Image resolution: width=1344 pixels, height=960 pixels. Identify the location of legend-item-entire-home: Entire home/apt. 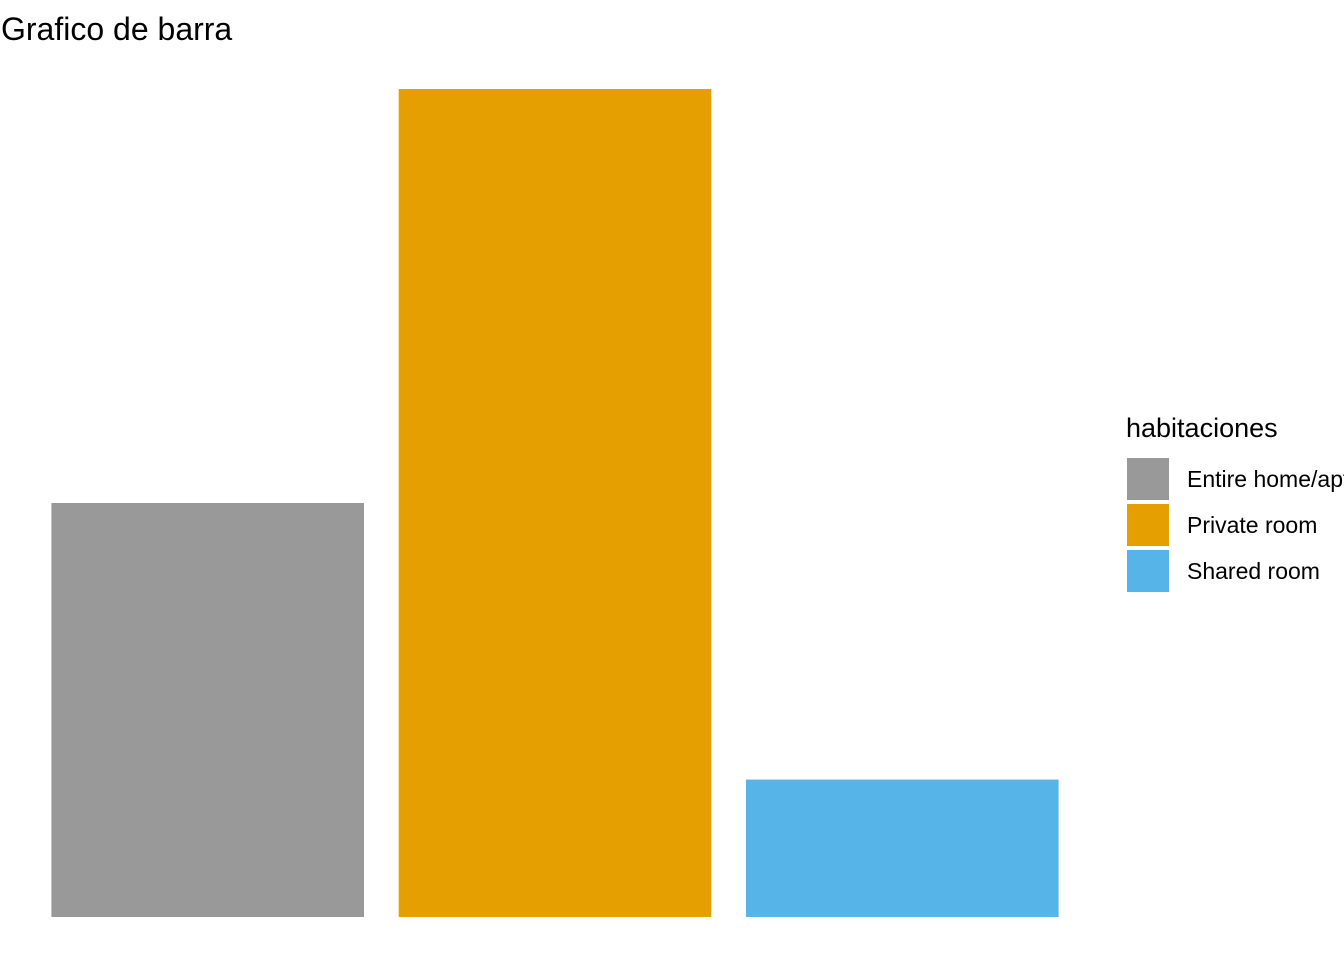
(1235, 479).